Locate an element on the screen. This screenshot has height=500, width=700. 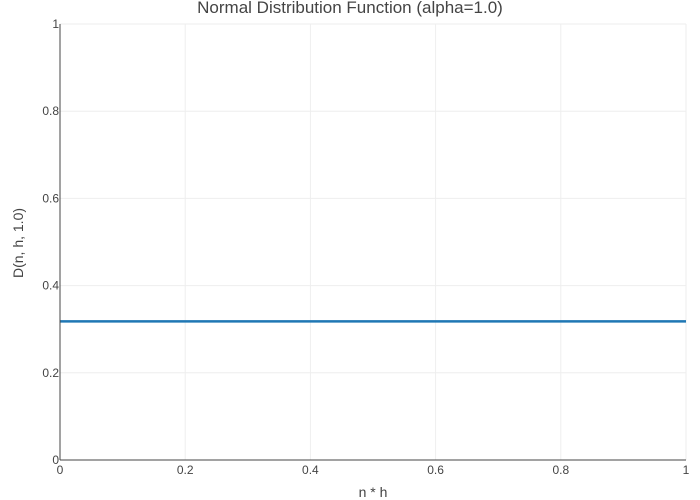
y-axis-label: D(n, h, 1.0) is located at coordinates (18, 243).